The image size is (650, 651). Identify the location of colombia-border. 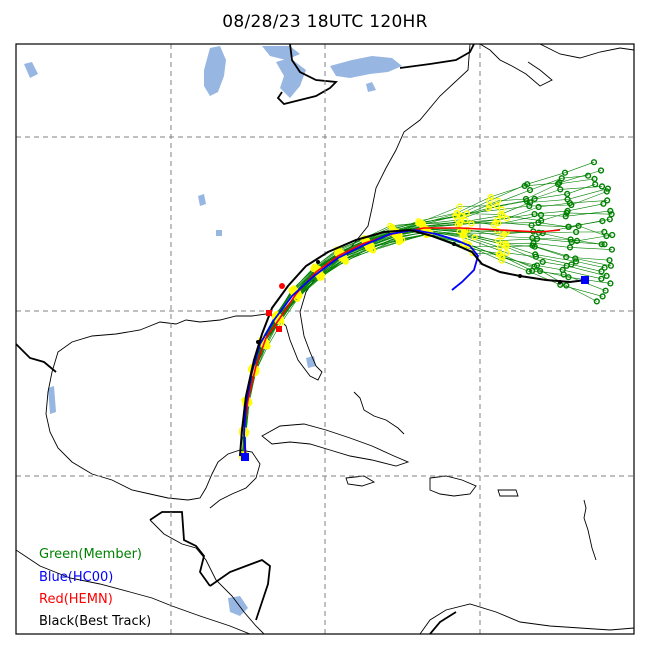
(443, 622).